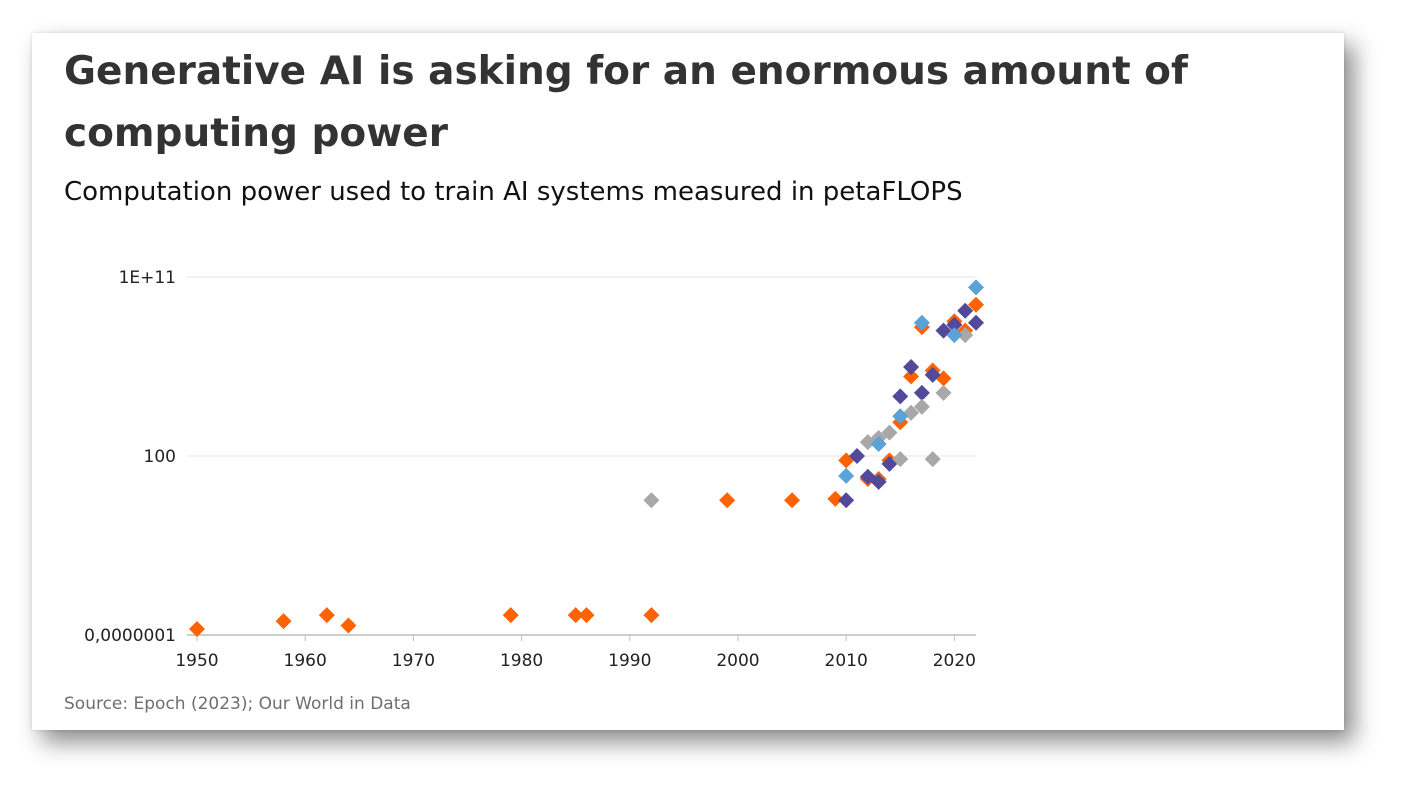 Image resolution: width=1406 pixels, height=792 pixels. Describe the element at coordinates (413, 661) in the screenshot. I see `x-tick-label: 1970` at that location.